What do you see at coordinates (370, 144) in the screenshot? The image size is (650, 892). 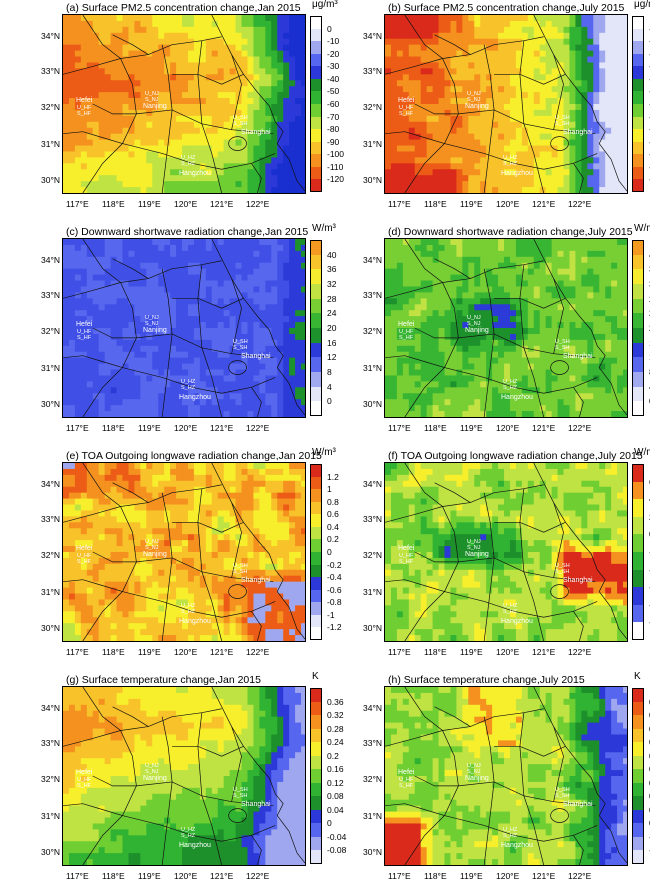 I see `latitude-label: 31°N` at bounding box center [370, 144].